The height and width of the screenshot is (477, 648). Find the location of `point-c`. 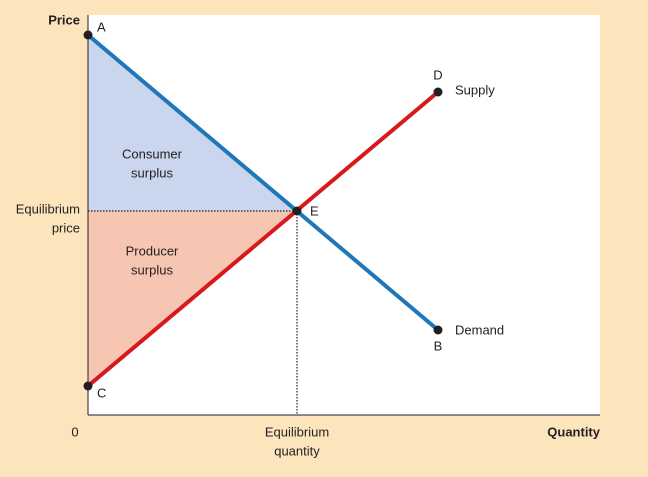

point-c is located at coordinates (88, 386).